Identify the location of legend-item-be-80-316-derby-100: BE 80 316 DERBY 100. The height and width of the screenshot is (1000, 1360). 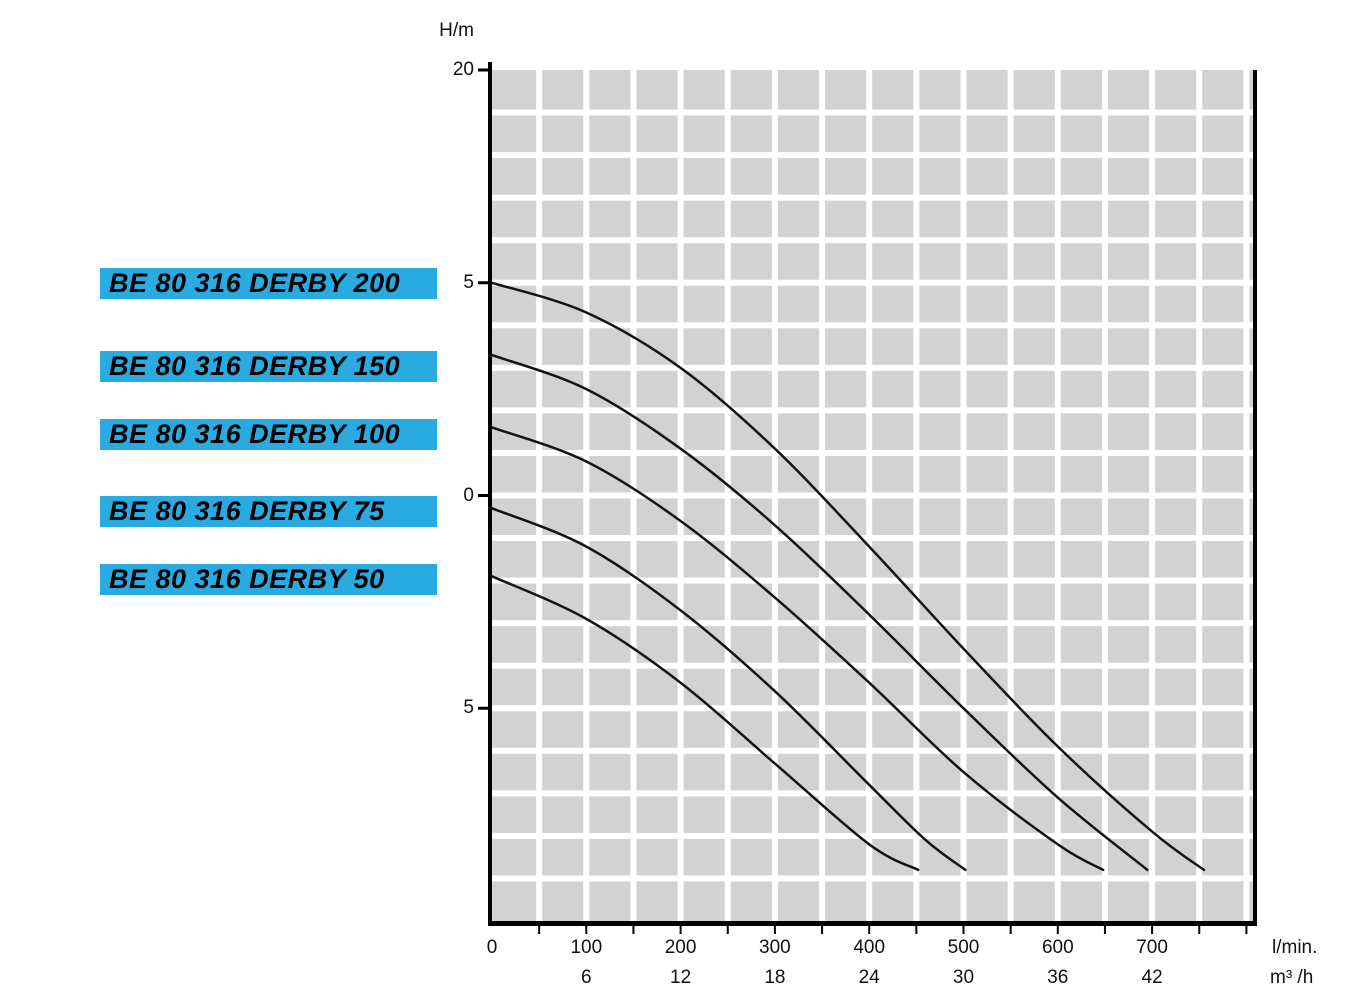
(268, 434).